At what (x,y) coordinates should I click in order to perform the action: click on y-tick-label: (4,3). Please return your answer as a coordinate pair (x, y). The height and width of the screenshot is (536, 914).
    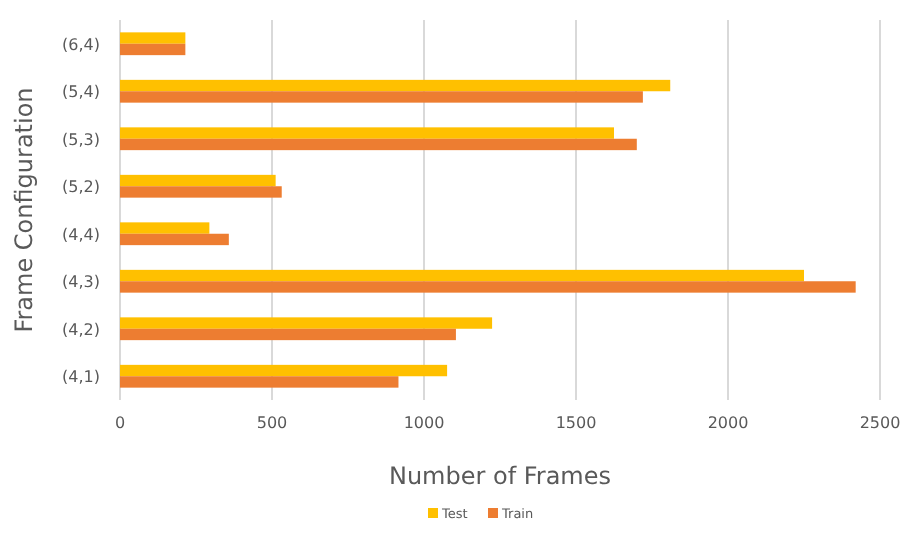
    Looking at the image, I should click on (81, 282).